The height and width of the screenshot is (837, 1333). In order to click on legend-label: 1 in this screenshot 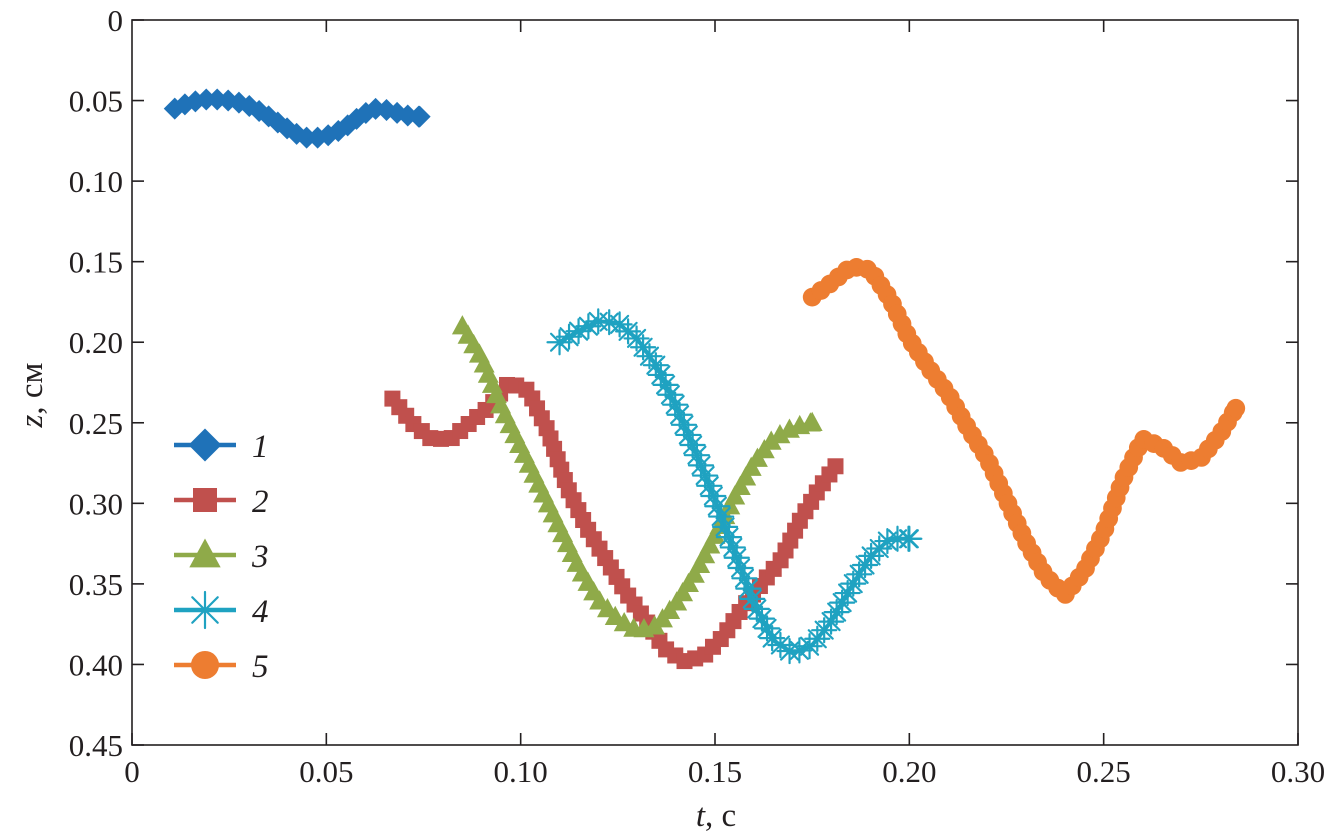, I will do `click(260, 447)`.